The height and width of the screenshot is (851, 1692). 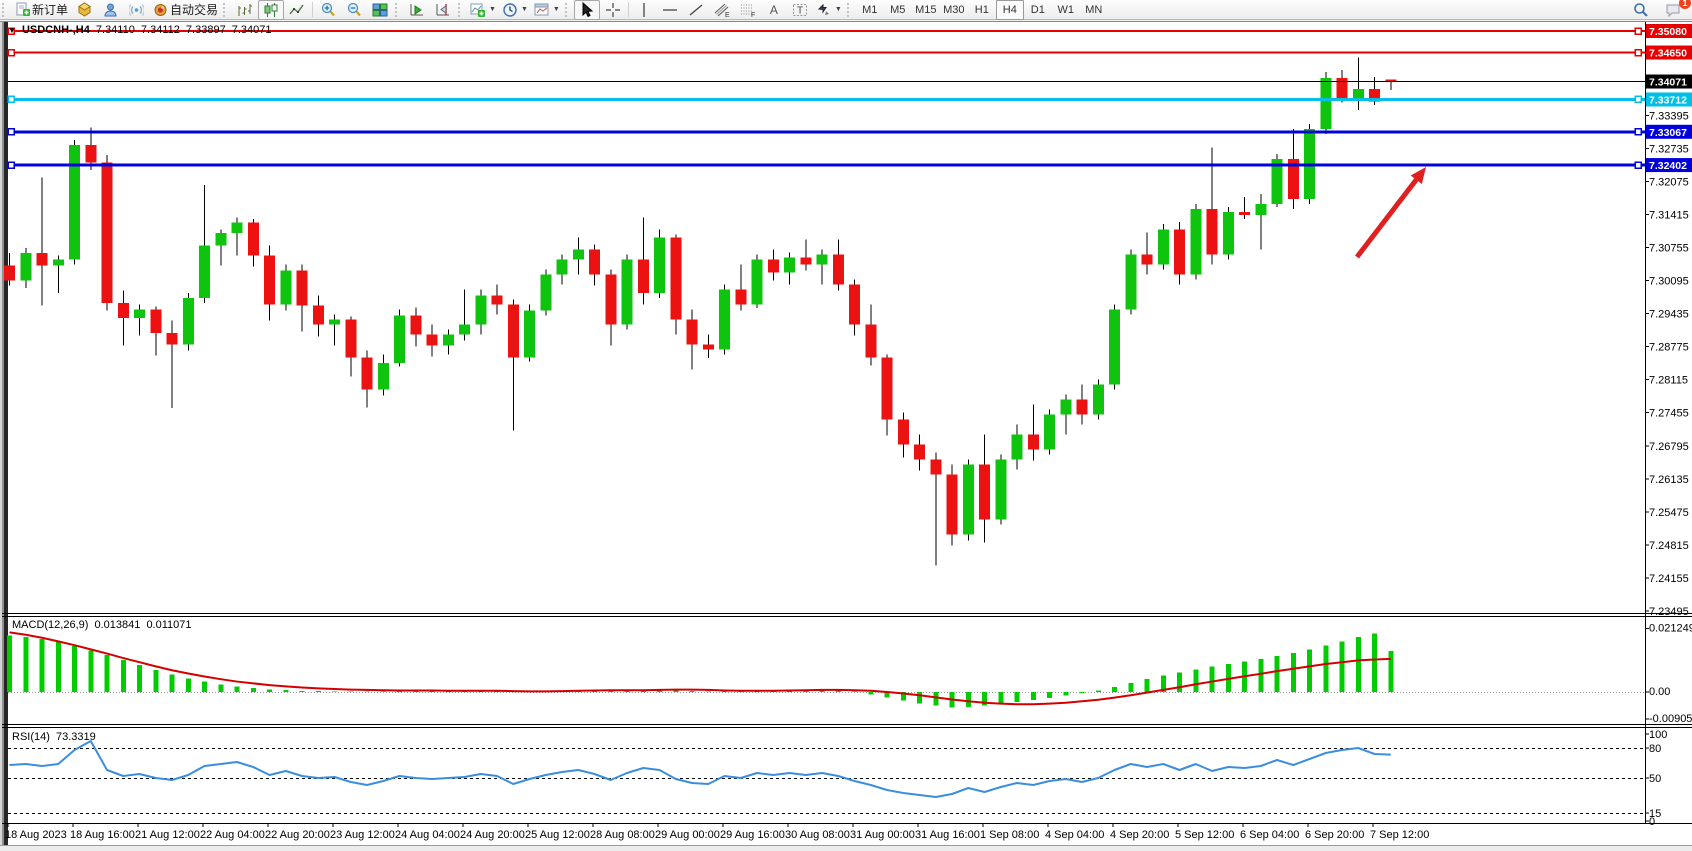 What do you see at coordinates (849, 165) in the screenshot?
I see `horizontal-line-7.32402: 7.32402` at bounding box center [849, 165].